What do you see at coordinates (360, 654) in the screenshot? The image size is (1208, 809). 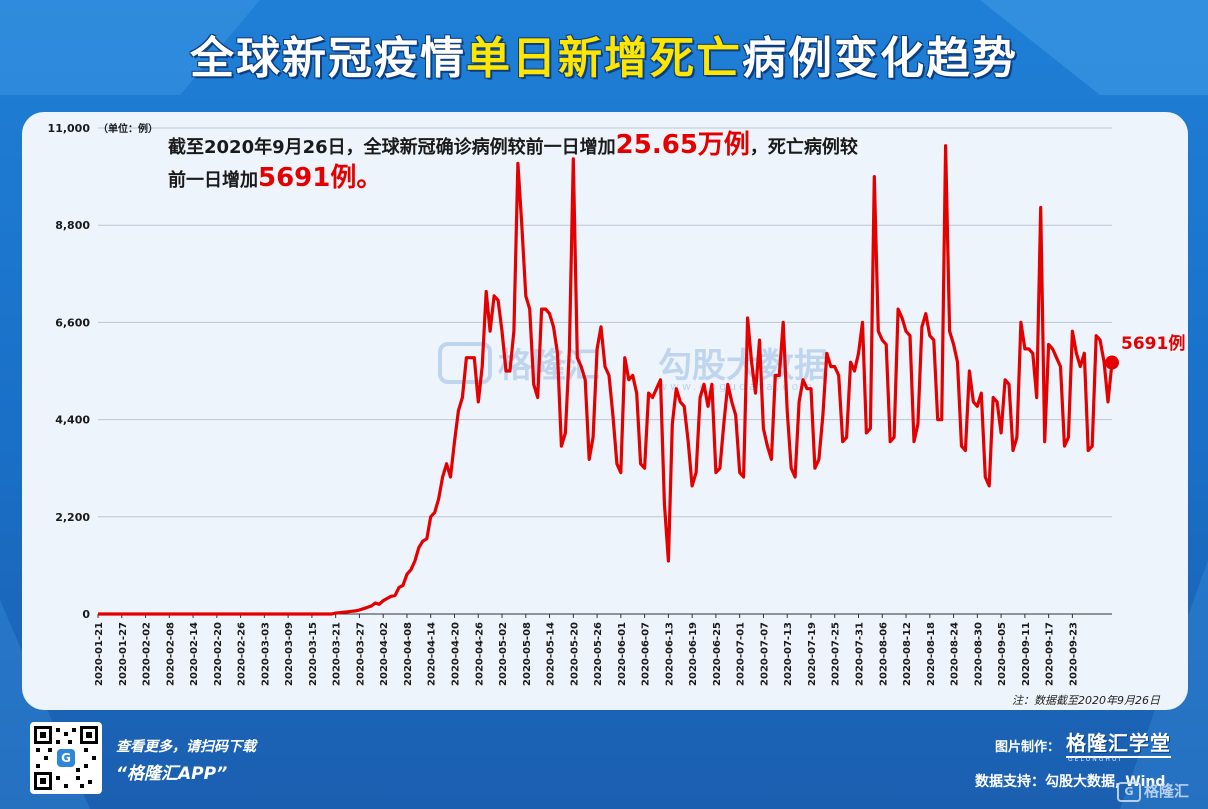 I see `x-tick-label: 2020-03-27` at bounding box center [360, 654].